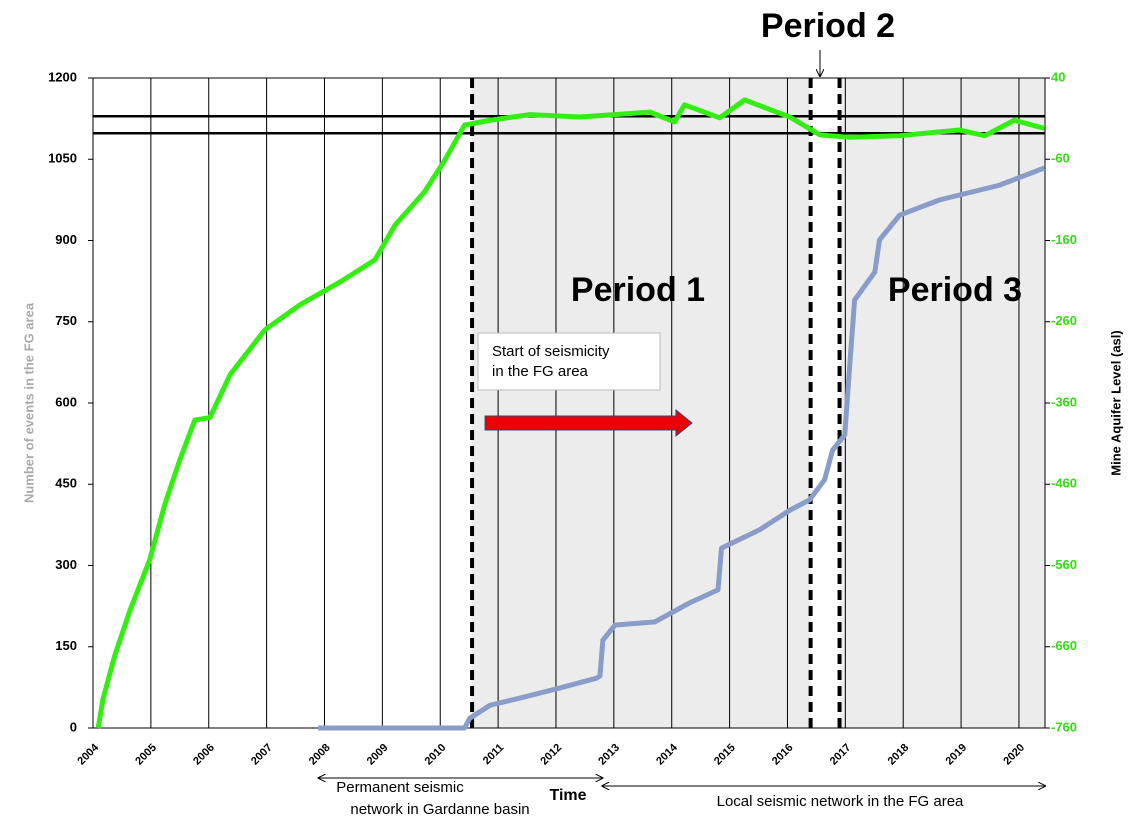 This screenshot has width=1131, height=820. Describe the element at coordinates (1115, 402) in the screenshot. I see `y2-axis-label: Mine Aquifer Level (asl)` at that location.